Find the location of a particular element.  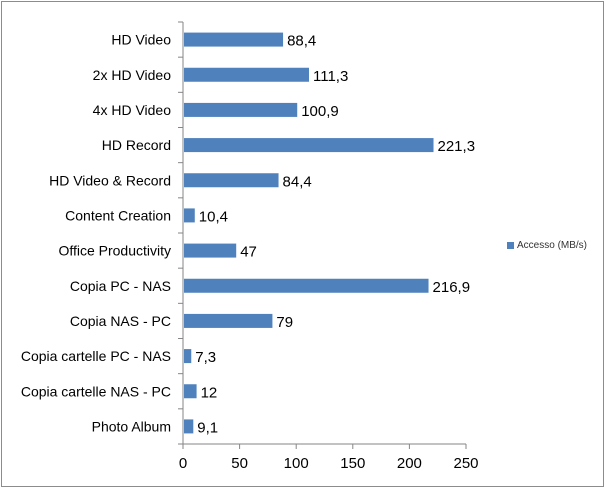

x-tick-label: 0 is located at coordinates (183, 463).